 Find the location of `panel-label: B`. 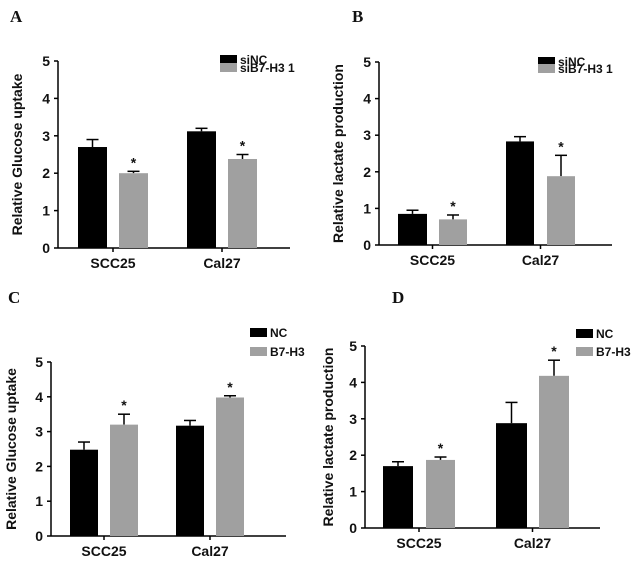

panel-label: B is located at coordinates (357, 16).